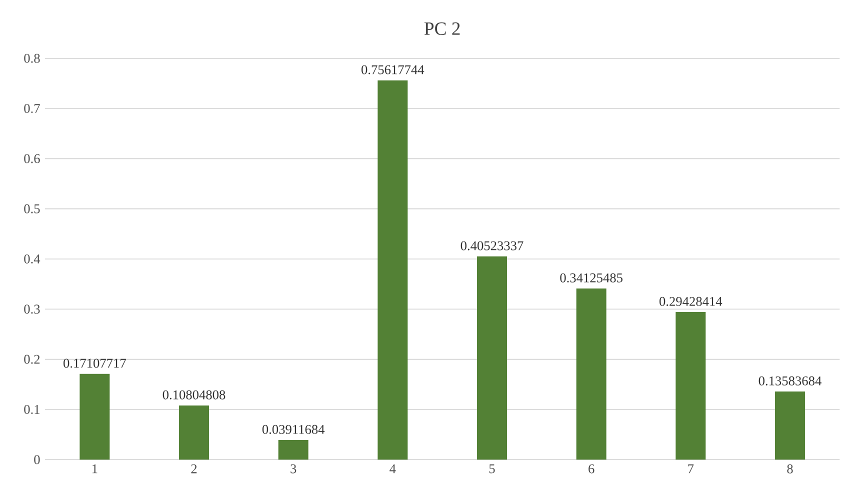 The image size is (843, 489). Describe the element at coordinates (442, 28) in the screenshot. I see `chart-title: PC 2` at that location.